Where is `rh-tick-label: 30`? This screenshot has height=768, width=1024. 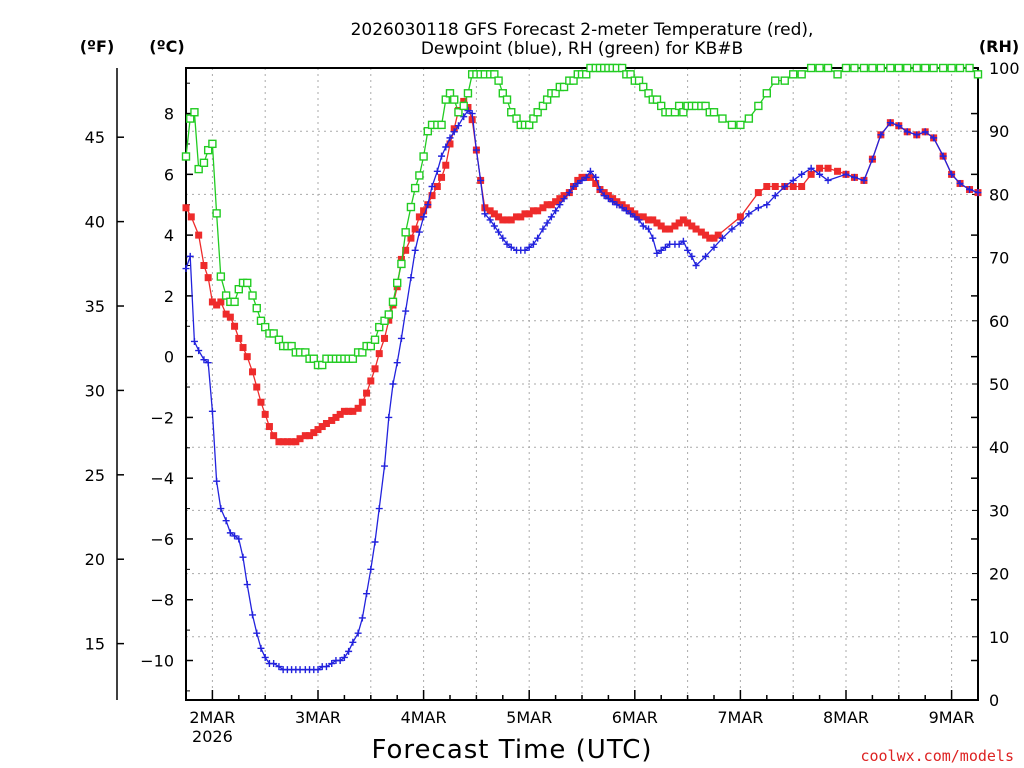 rh-tick-label: 30 is located at coordinates (999, 510).